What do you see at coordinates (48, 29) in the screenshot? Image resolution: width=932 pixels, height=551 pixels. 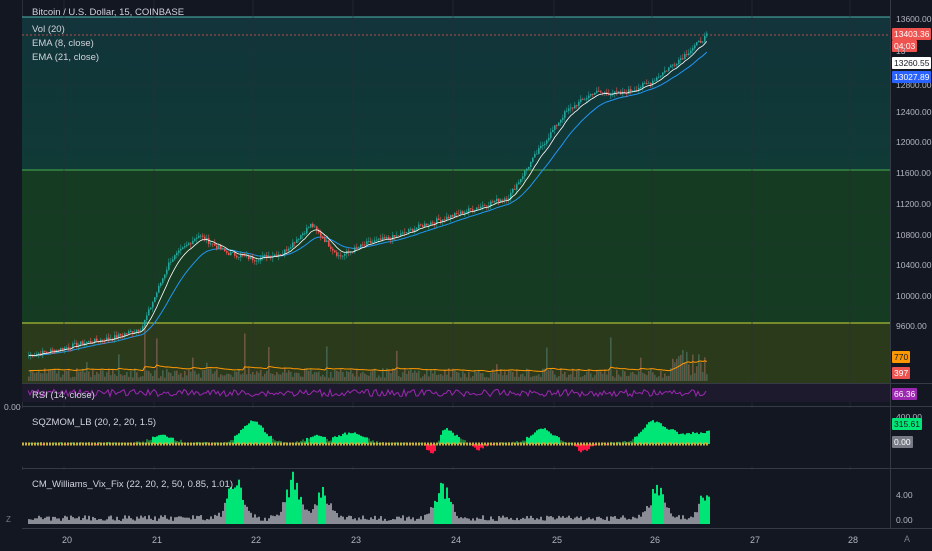 I see `legend-vol: Vol (20)` at bounding box center [48, 29].